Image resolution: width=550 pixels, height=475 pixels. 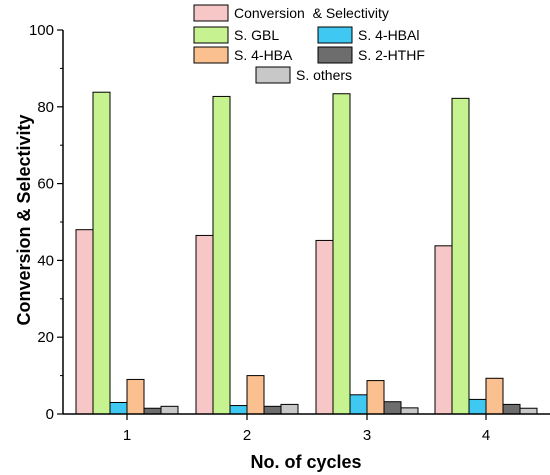 What do you see at coordinates (263, 55) in the screenshot?
I see `legend-label-4: S. 4-HBA` at bounding box center [263, 55].